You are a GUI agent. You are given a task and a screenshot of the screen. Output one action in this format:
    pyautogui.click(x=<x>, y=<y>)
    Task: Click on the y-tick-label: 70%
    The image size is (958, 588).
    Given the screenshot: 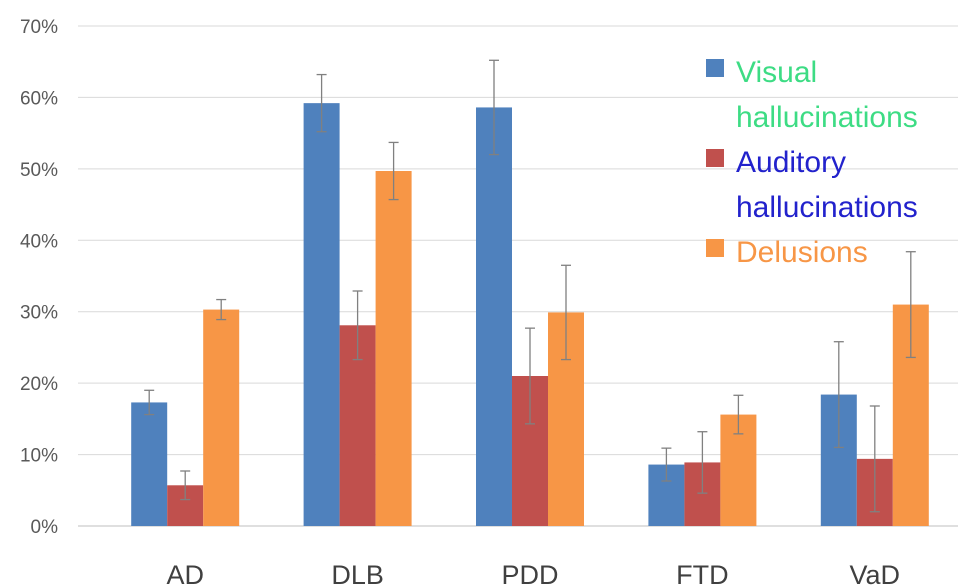 What is the action you would take?
    pyautogui.click(x=39, y=27)
    